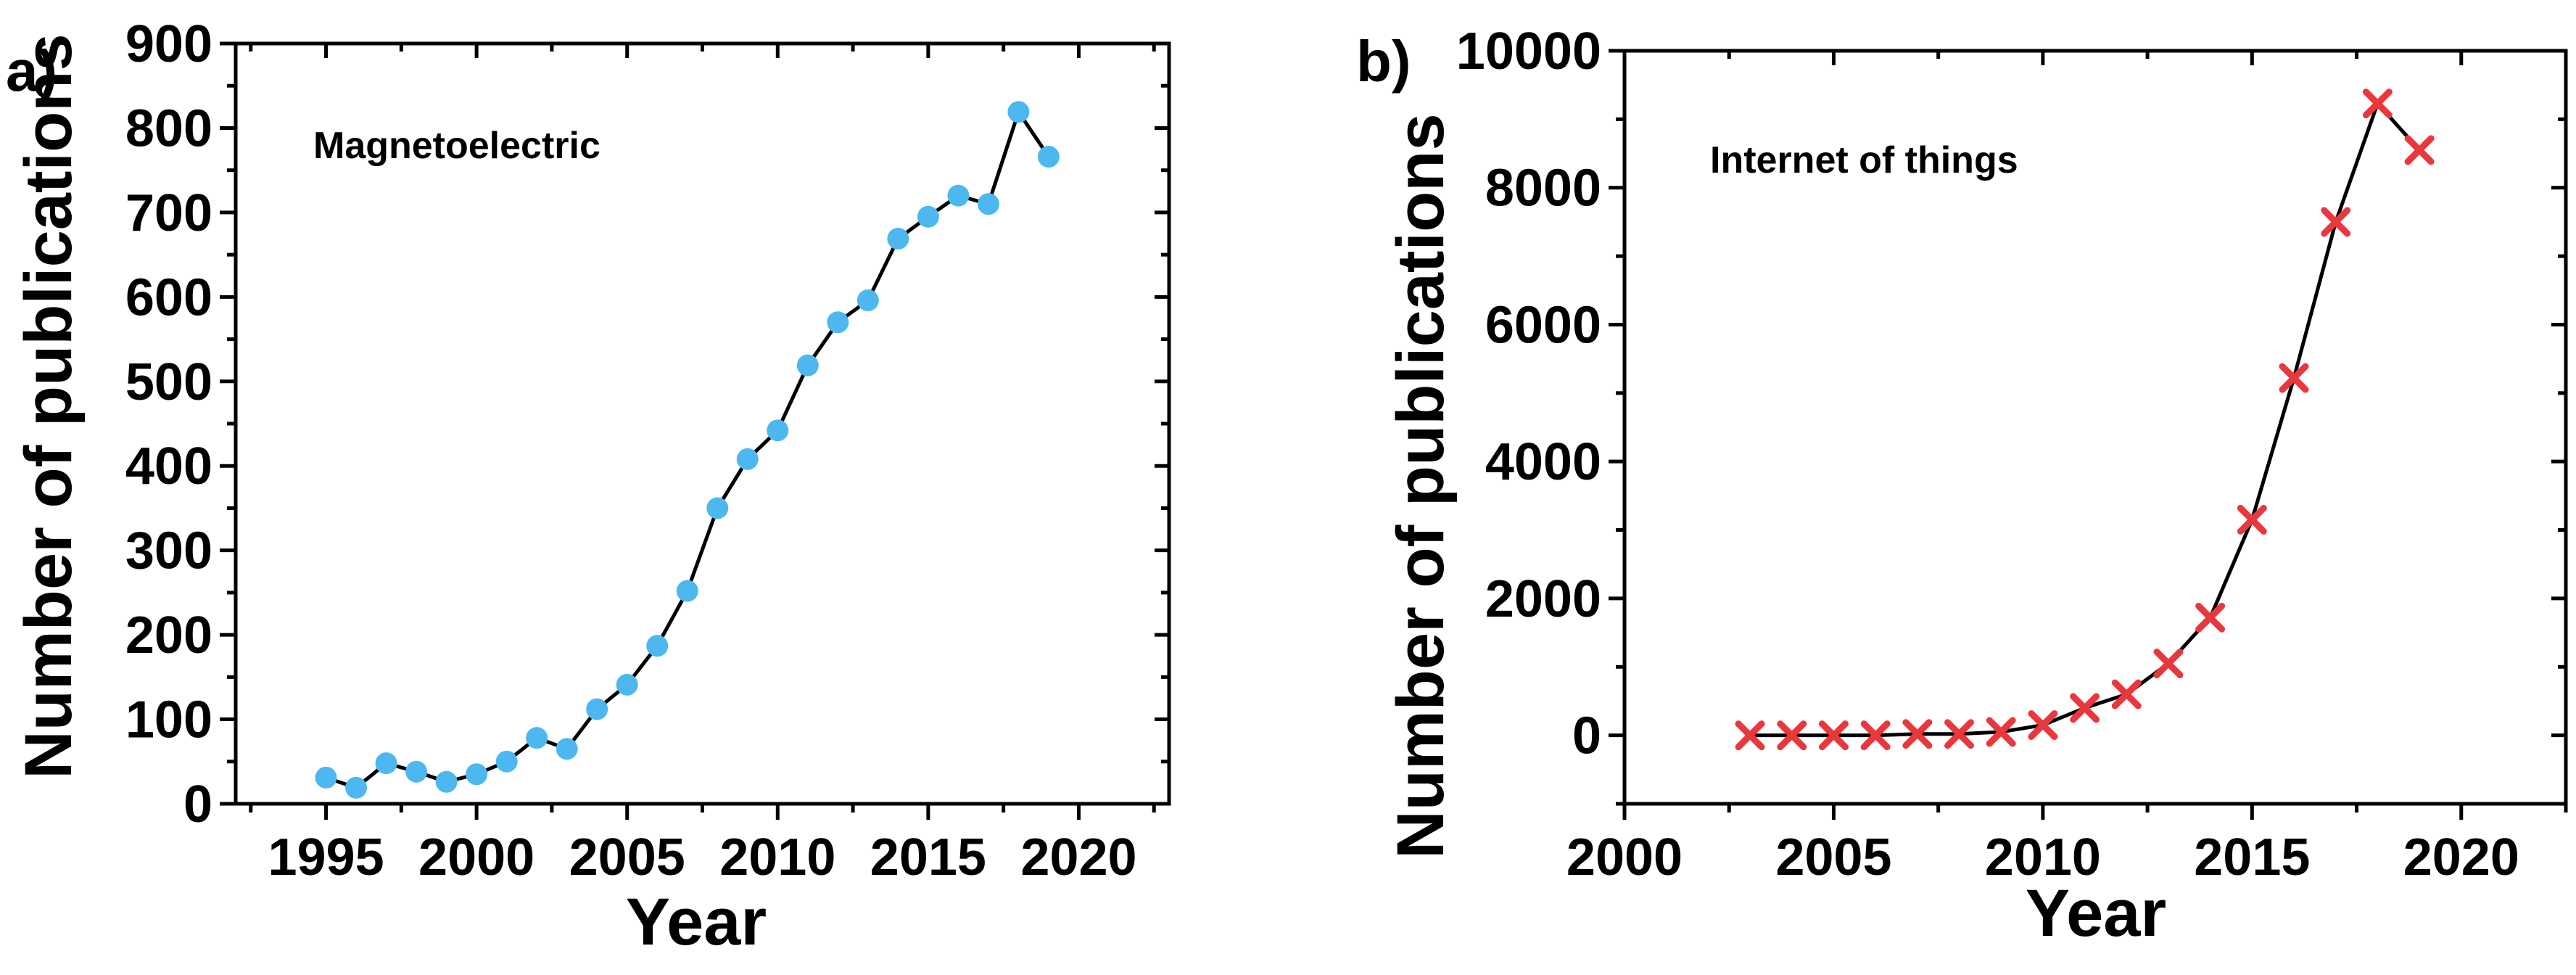 This screenshot has width=2576, height=975. I want to click on y-tick-label: 300, so click(168, 551).